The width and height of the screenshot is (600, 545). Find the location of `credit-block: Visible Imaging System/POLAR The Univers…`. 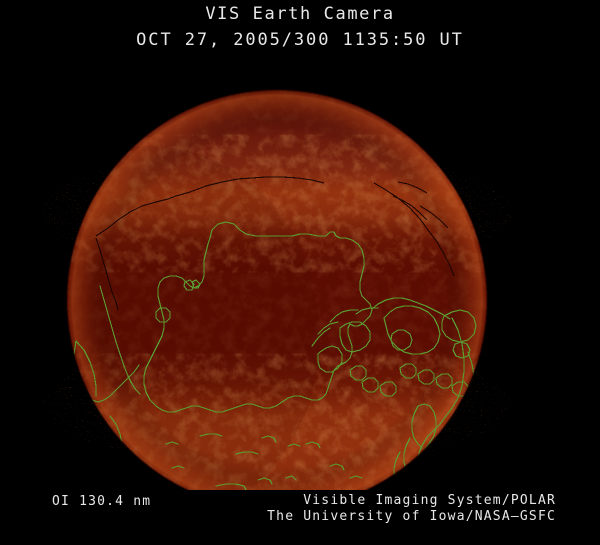

credit-block: Visible Imaging System/POLAR The Univers… is located at coordinates (411, 509).